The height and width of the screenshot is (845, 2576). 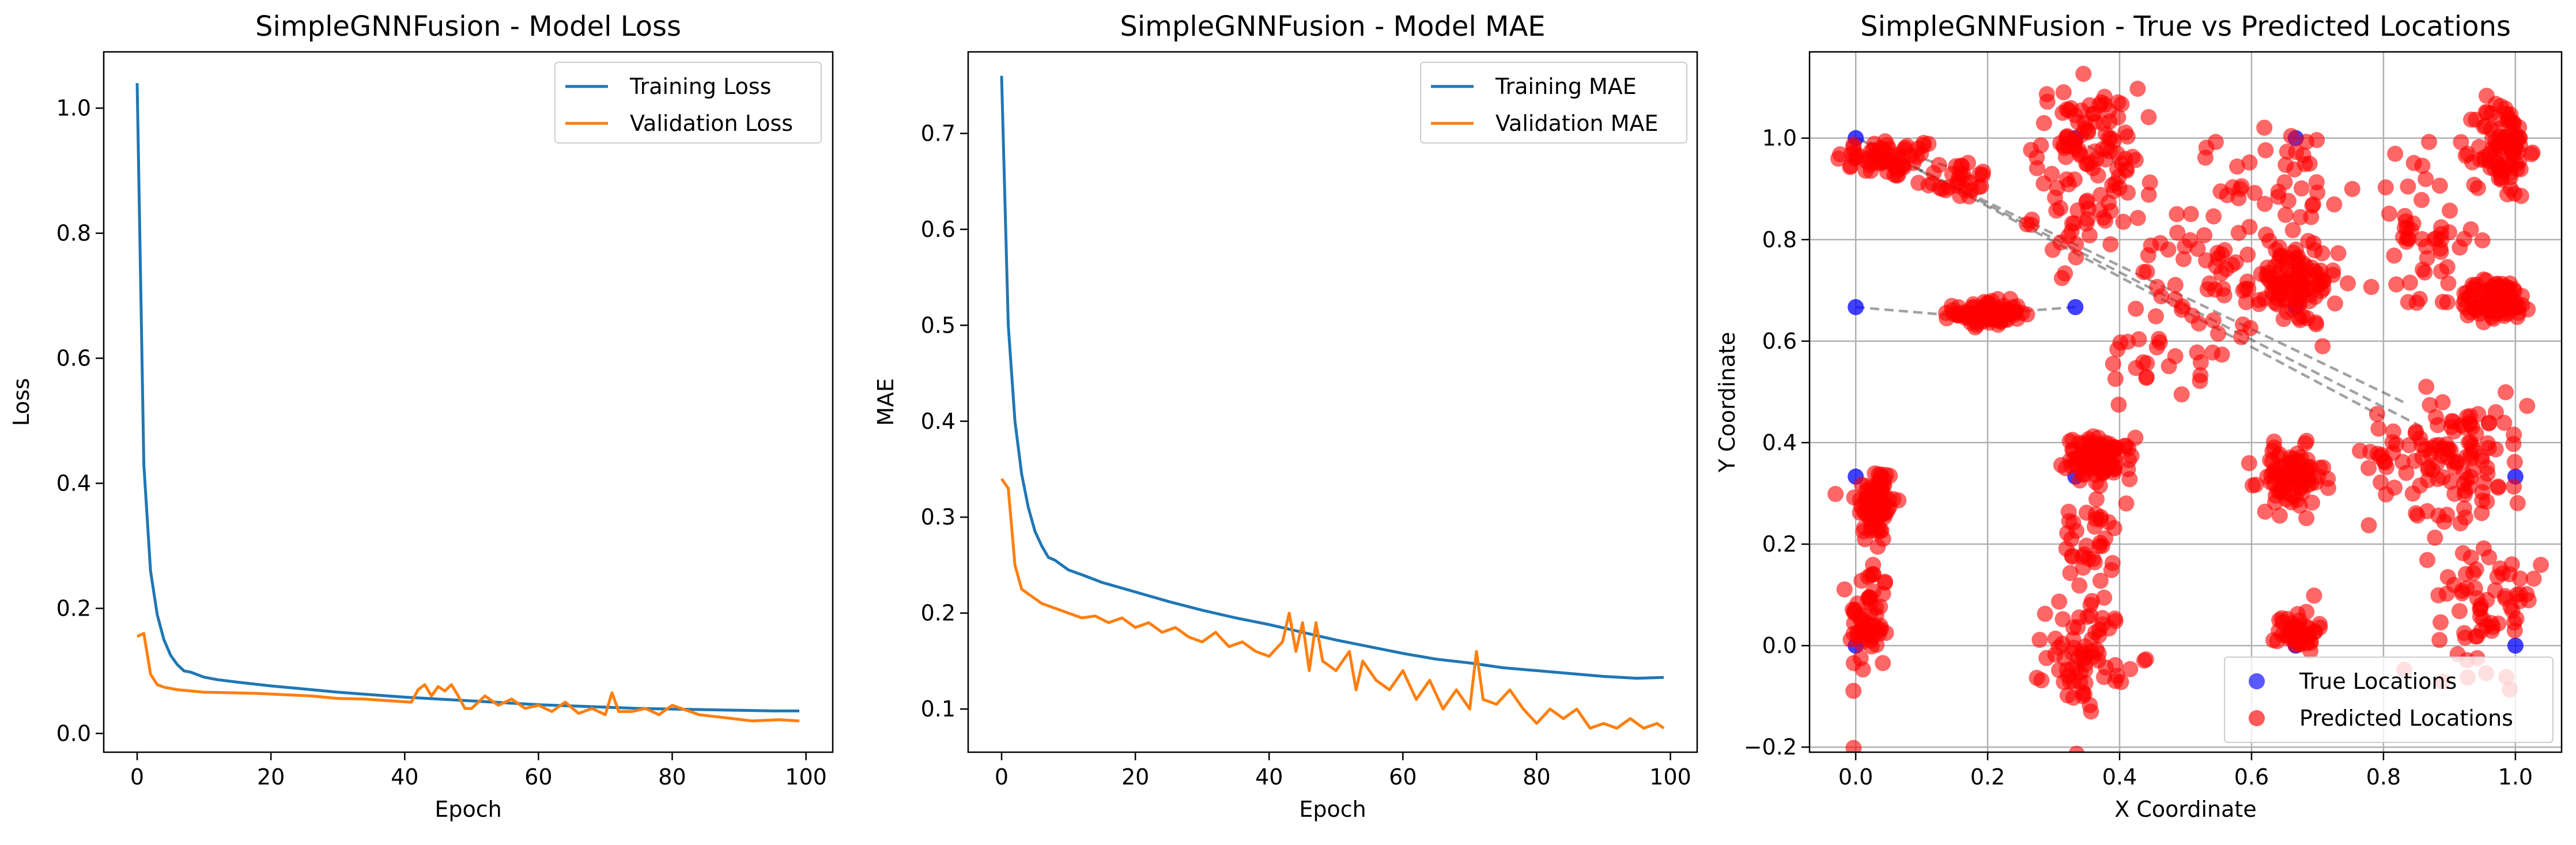 I want to click on loss-chart-legend-label-validation: Validation Loss, so click(x=711, y=124).